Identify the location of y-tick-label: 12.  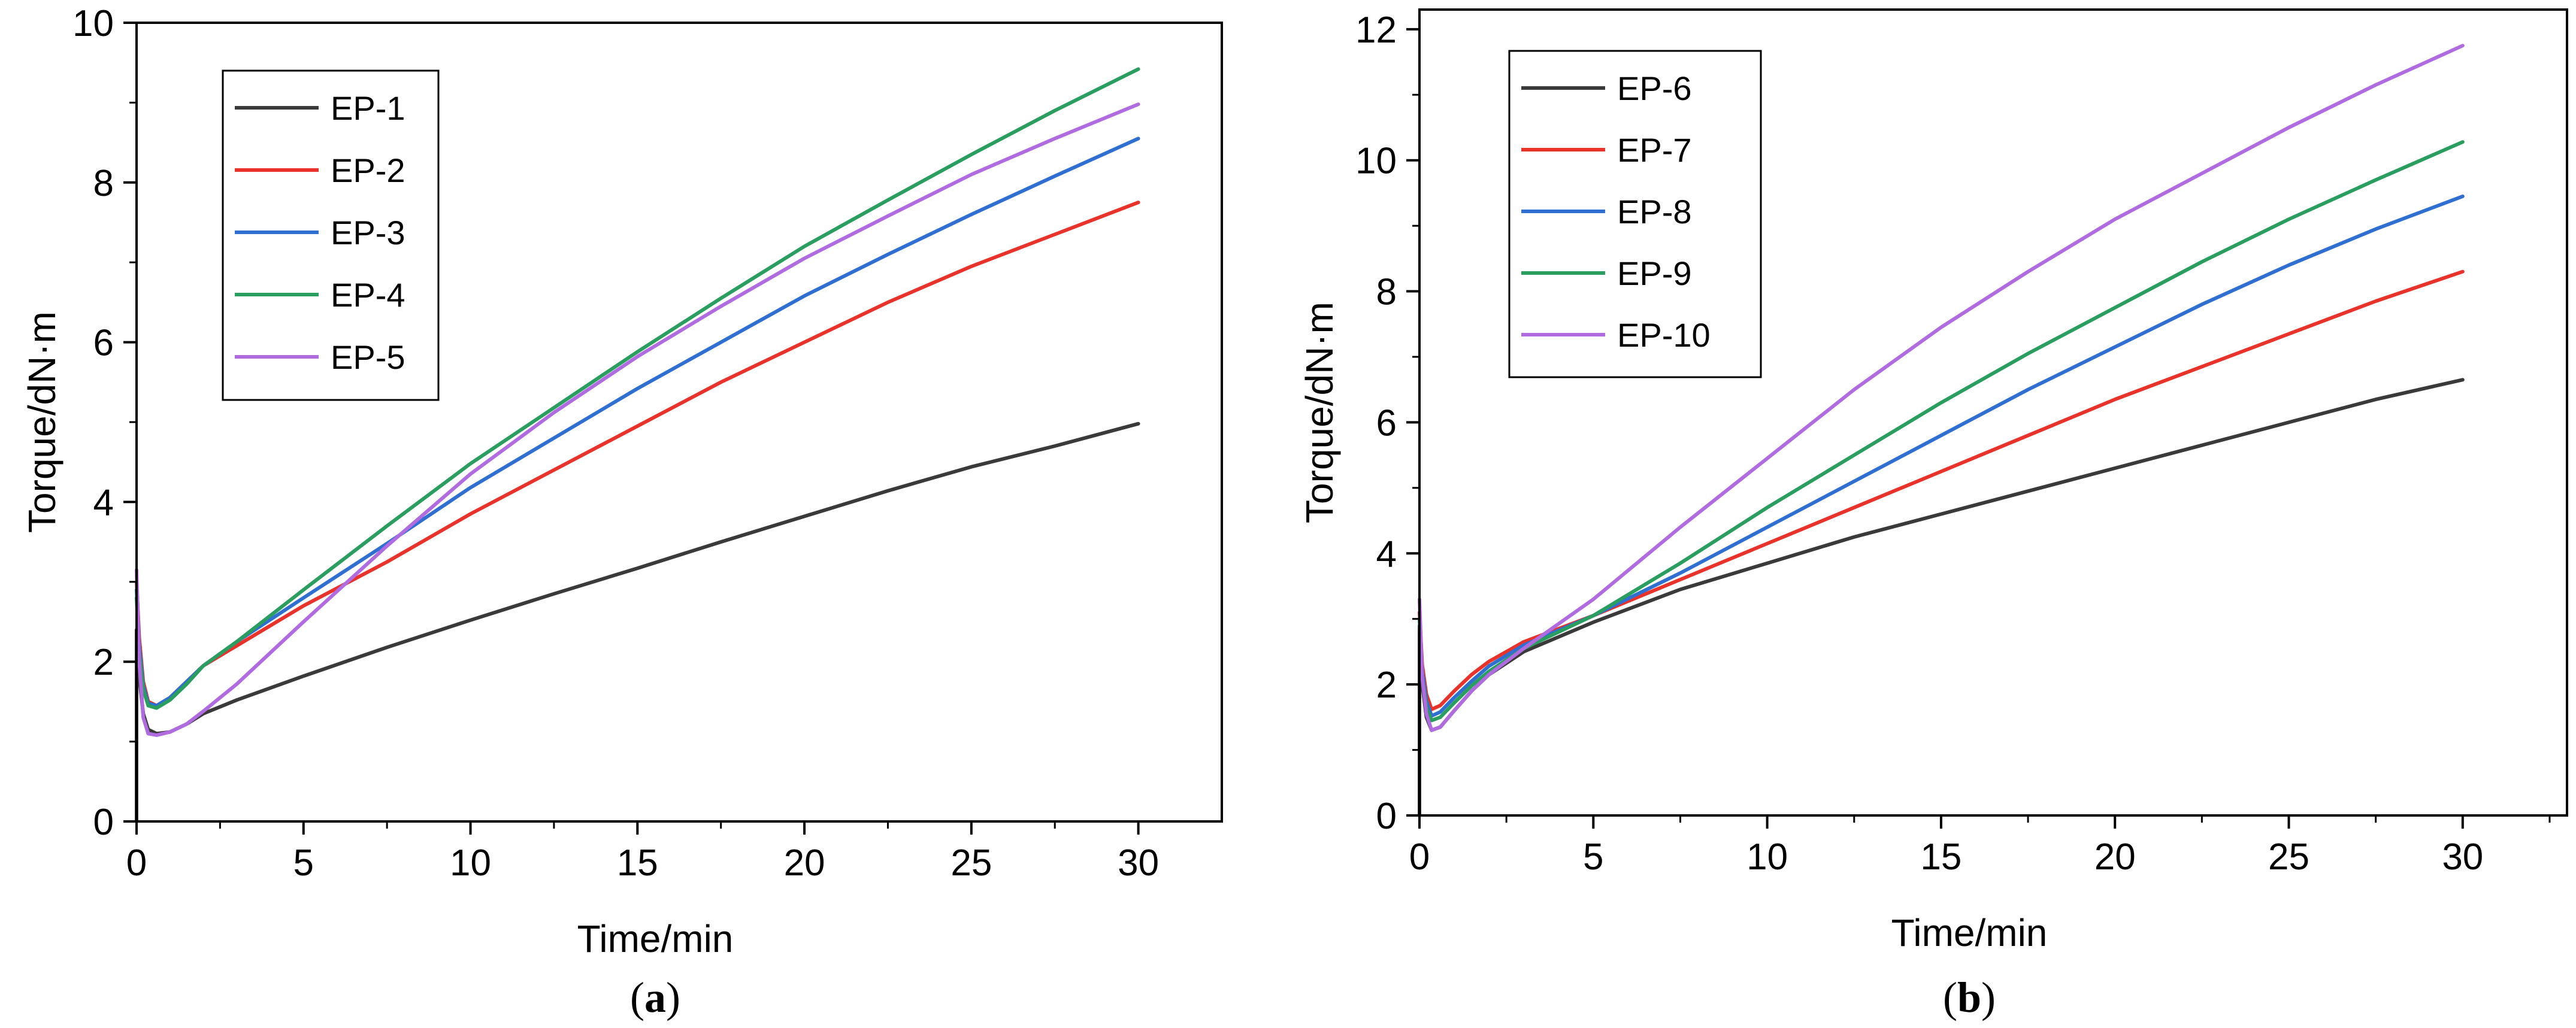
(1376, 30).